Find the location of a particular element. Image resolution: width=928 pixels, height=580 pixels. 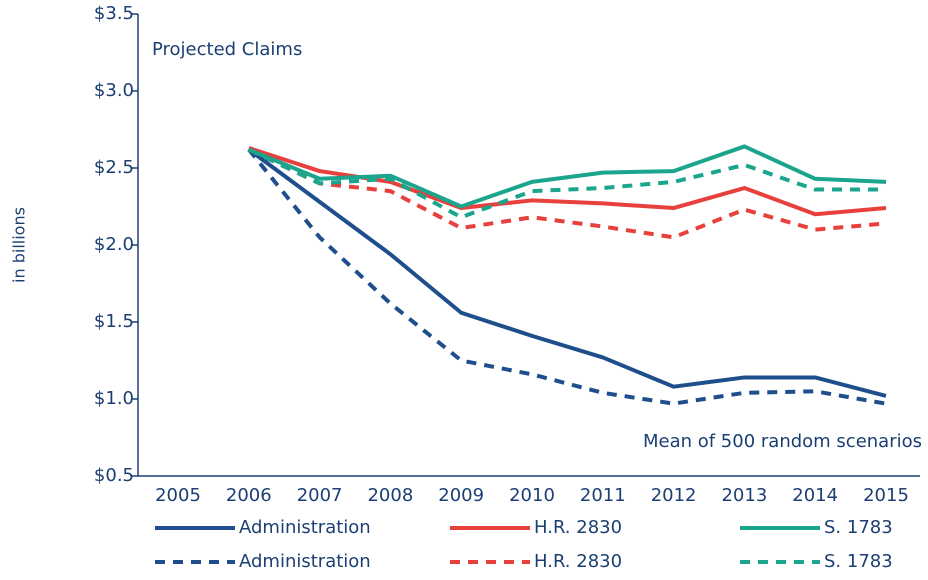

x-tick-label: 2007 is located at coordinates (320, 495).